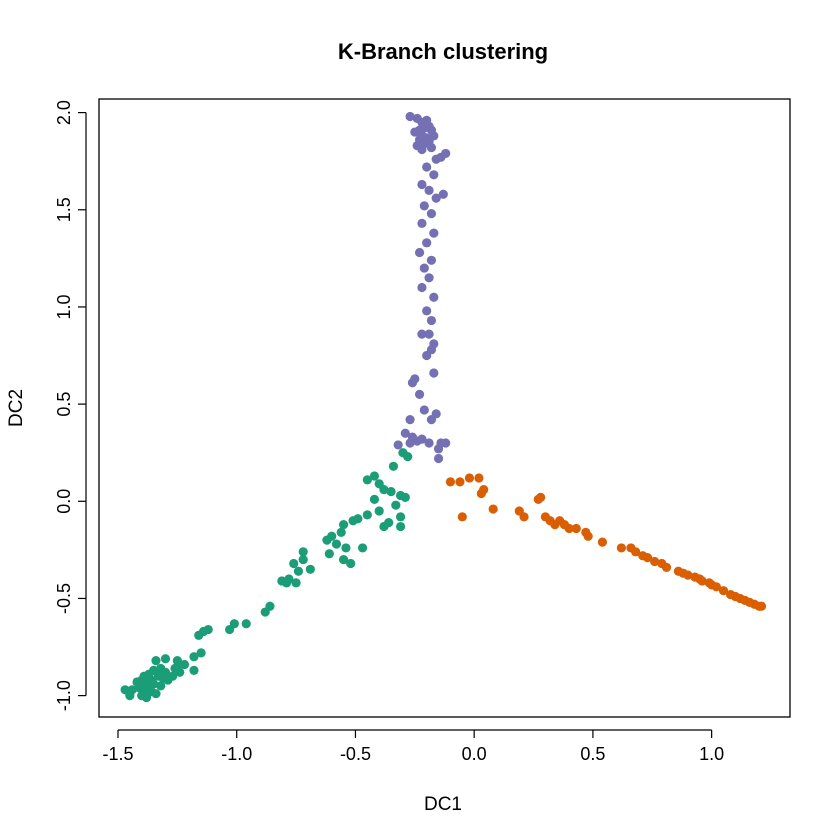 The width and height of the screenshot is (840, 840). What do you see at coordinates (64, 112) in the screenshot?
I see `y-tick-label: 2.0` at bounding box center [64, 112].